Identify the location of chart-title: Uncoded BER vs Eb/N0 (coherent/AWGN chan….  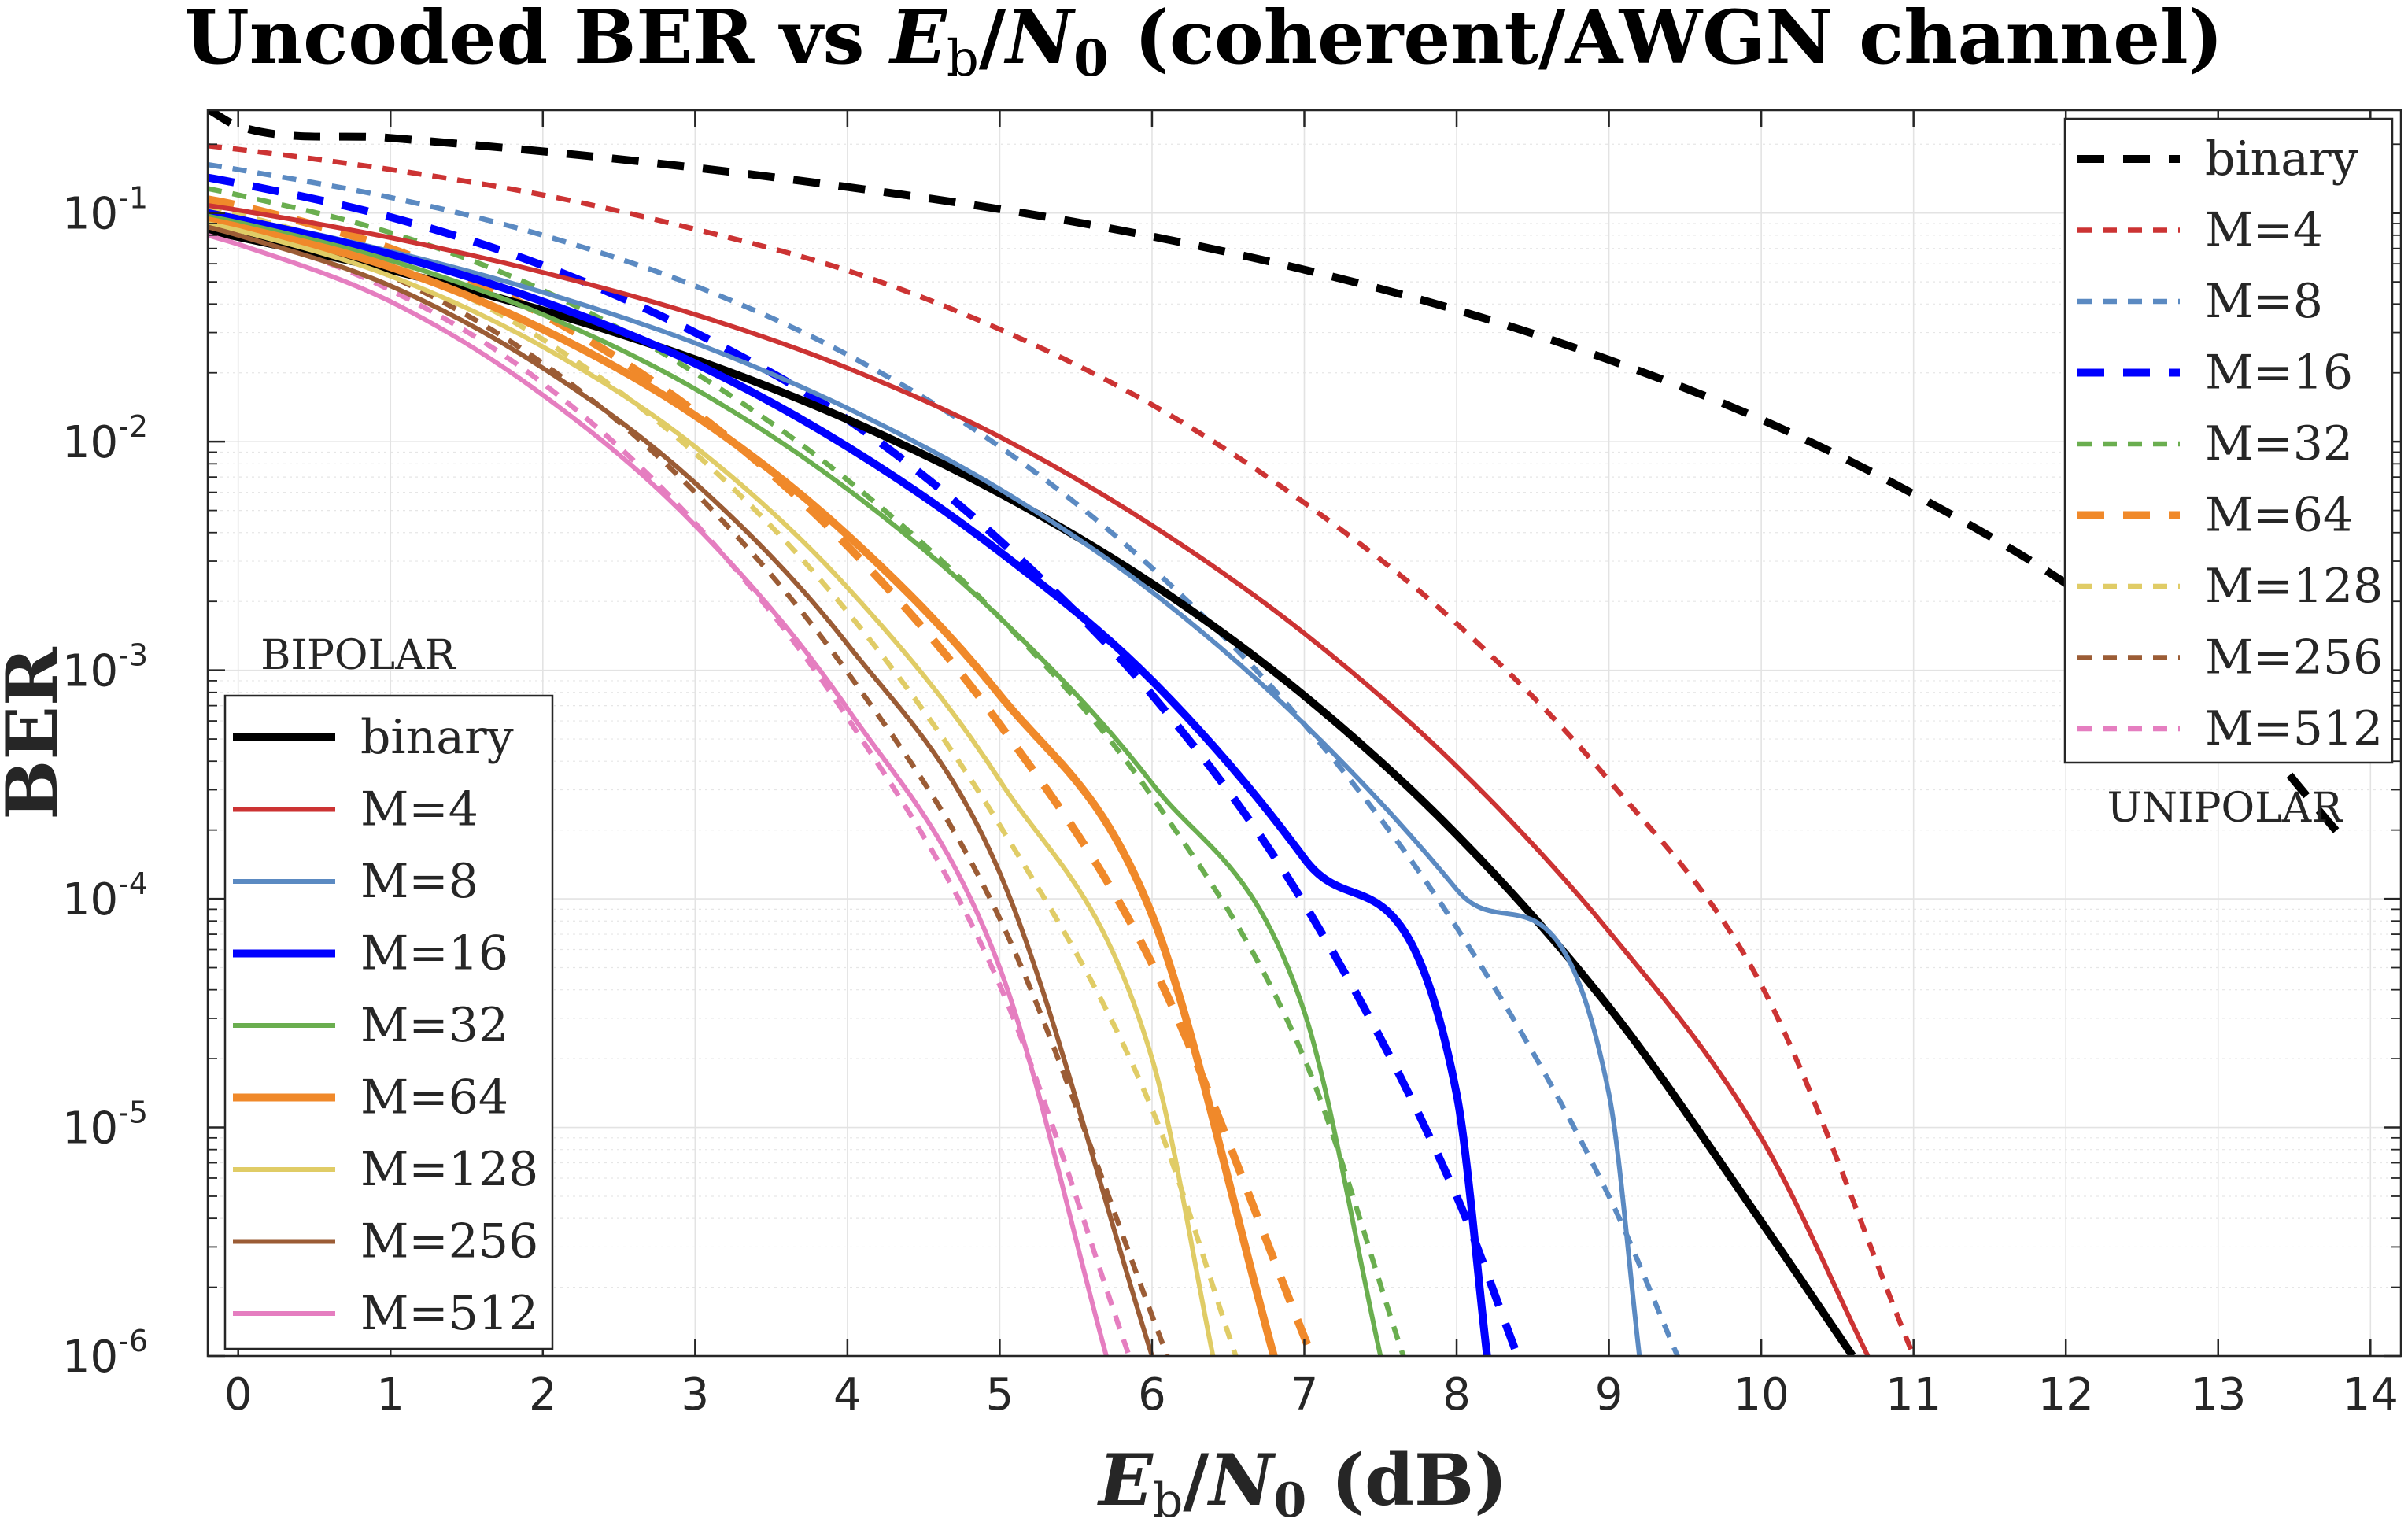
(1204, 44).